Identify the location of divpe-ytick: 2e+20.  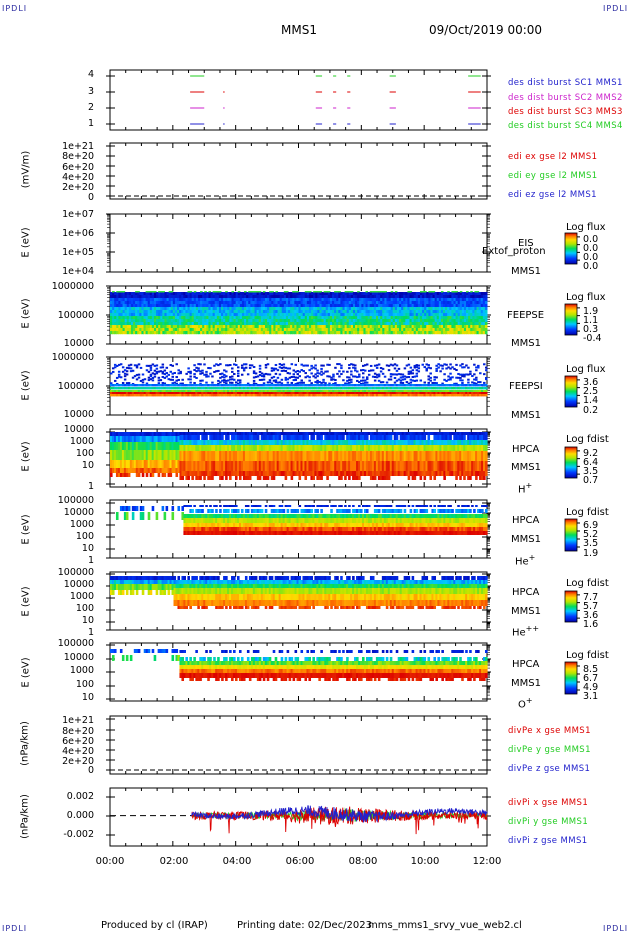
(78, 761).